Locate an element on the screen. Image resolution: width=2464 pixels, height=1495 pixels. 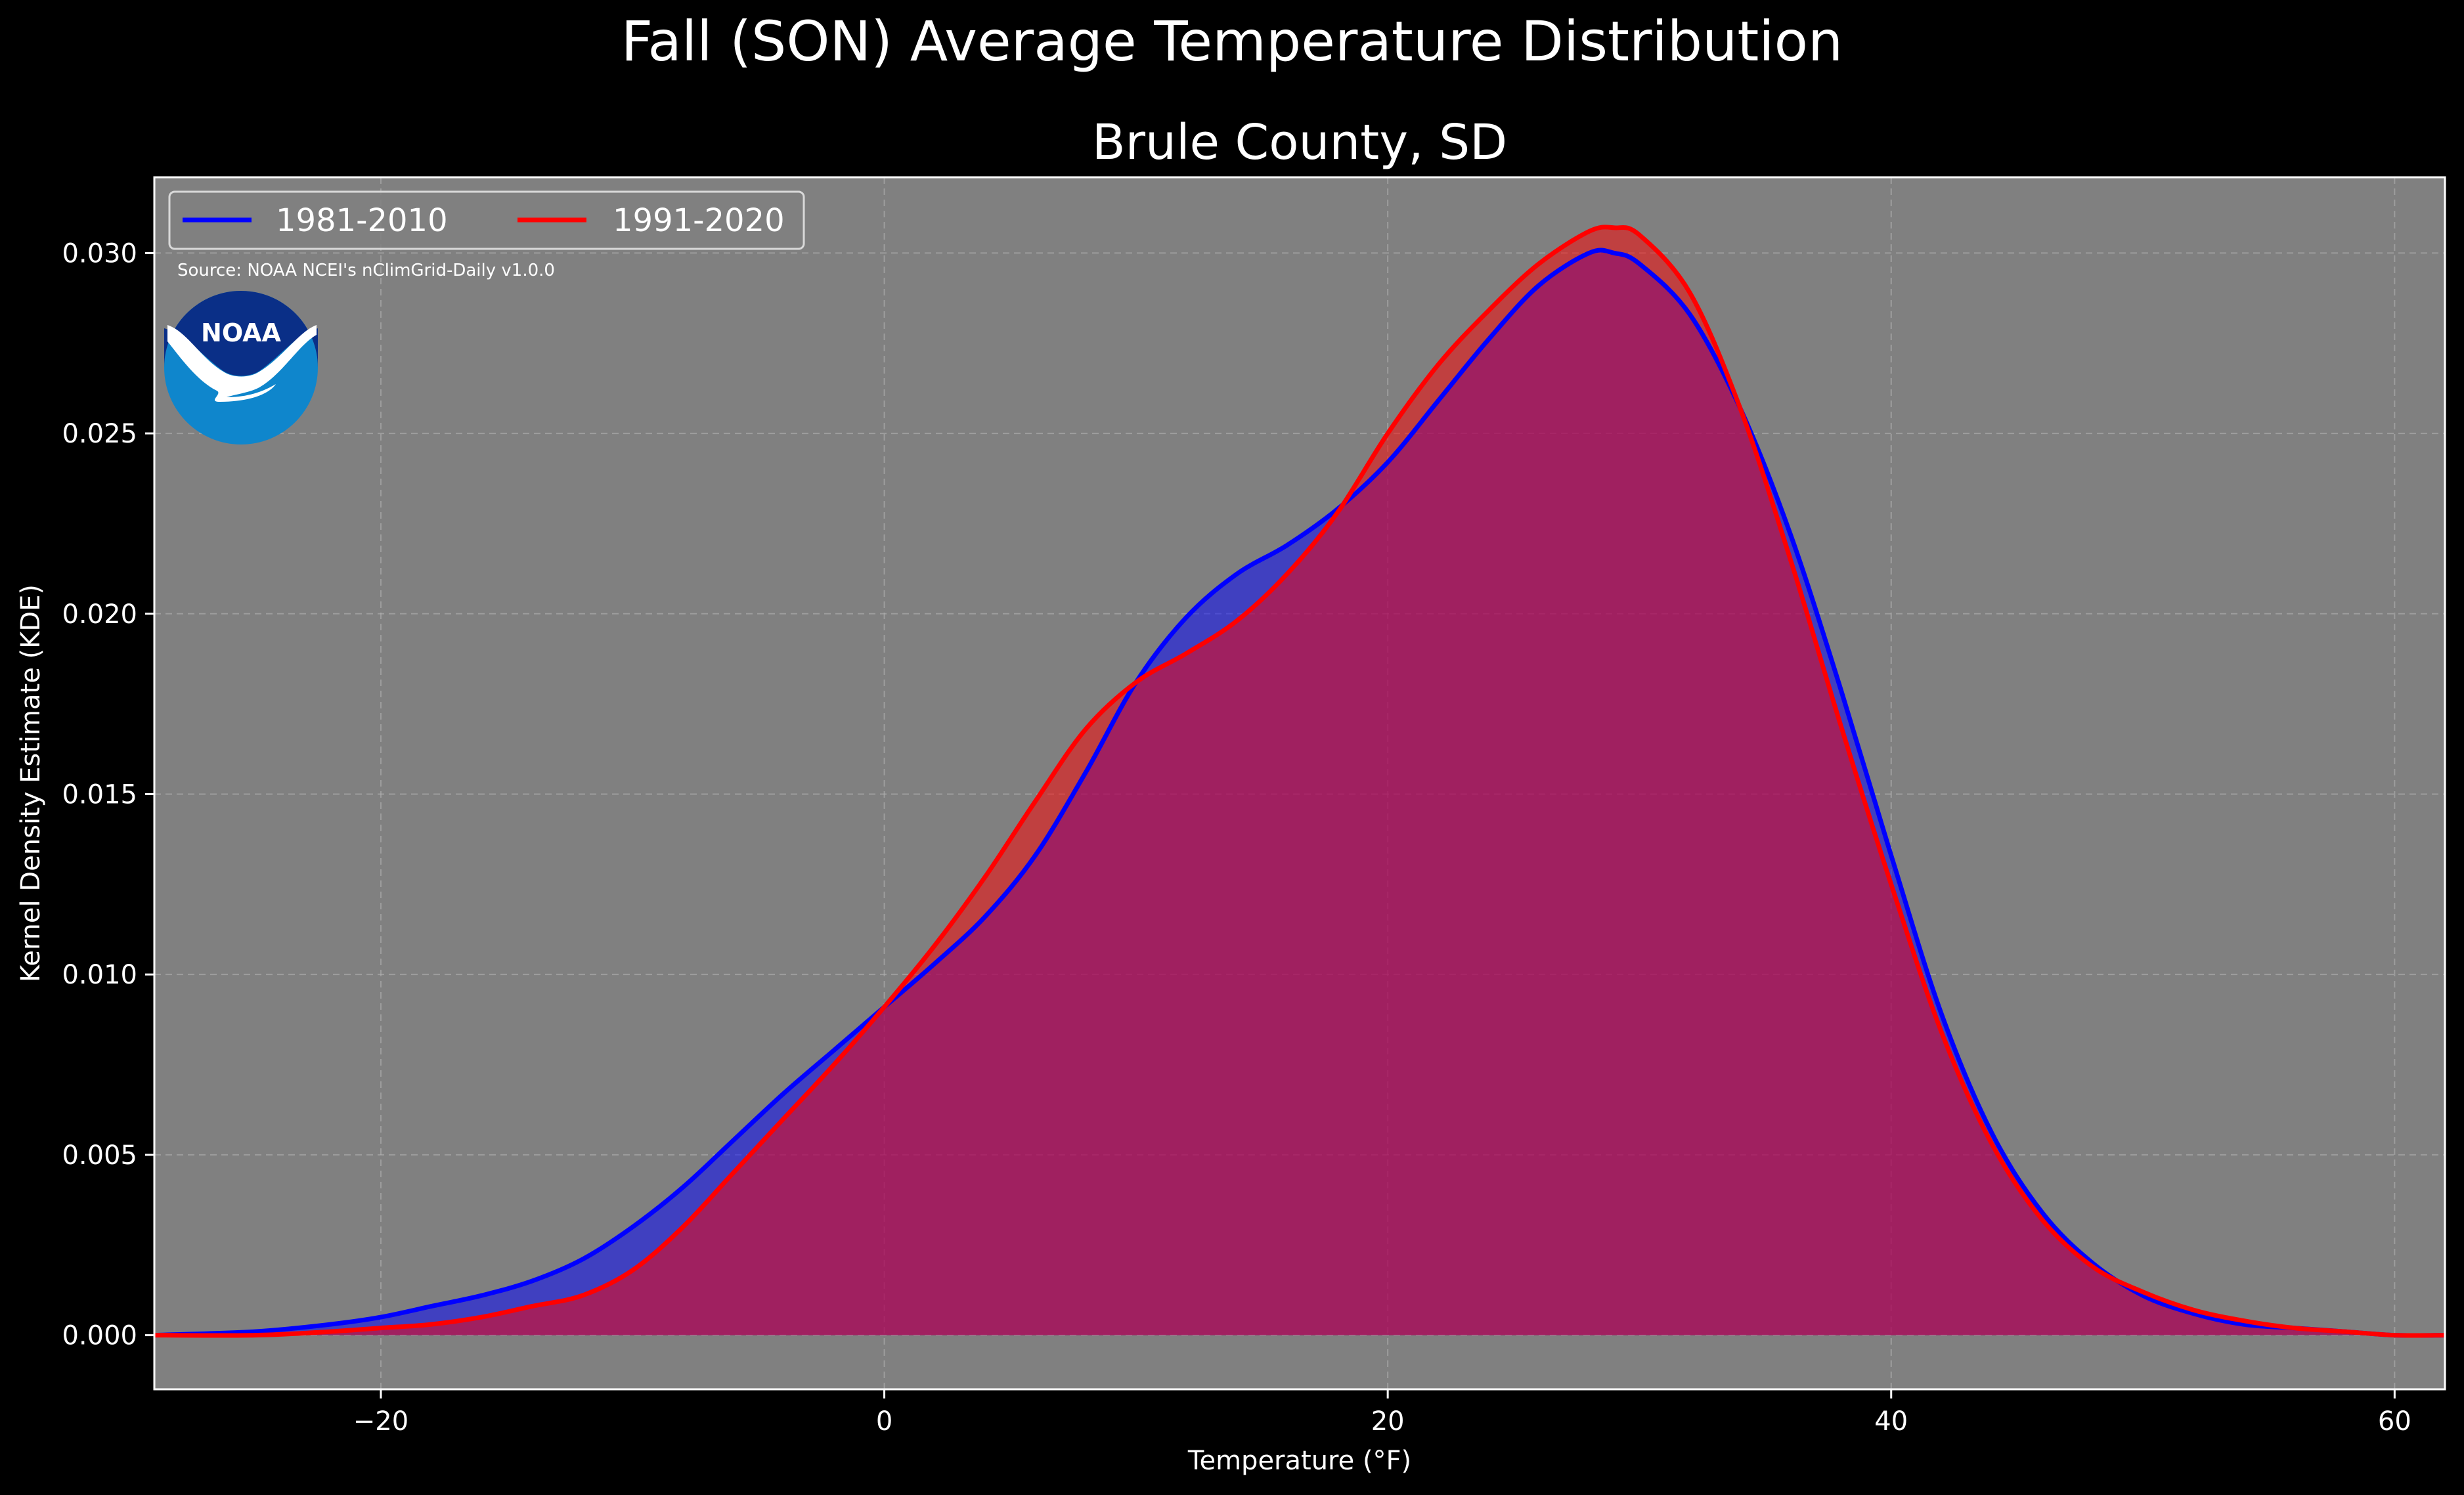
y-axis-label: Kernel Density Estimate (KDE) is located at coordinates (31, 783).